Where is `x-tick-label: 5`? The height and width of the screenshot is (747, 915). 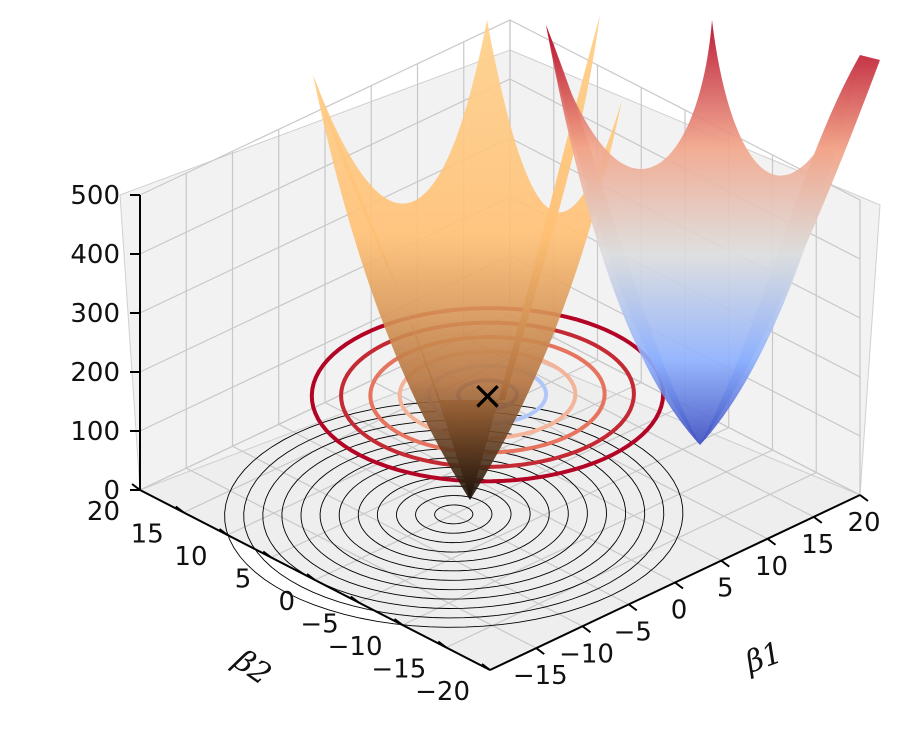 x-tick-label: 5 is located at coordinates (725, 589).